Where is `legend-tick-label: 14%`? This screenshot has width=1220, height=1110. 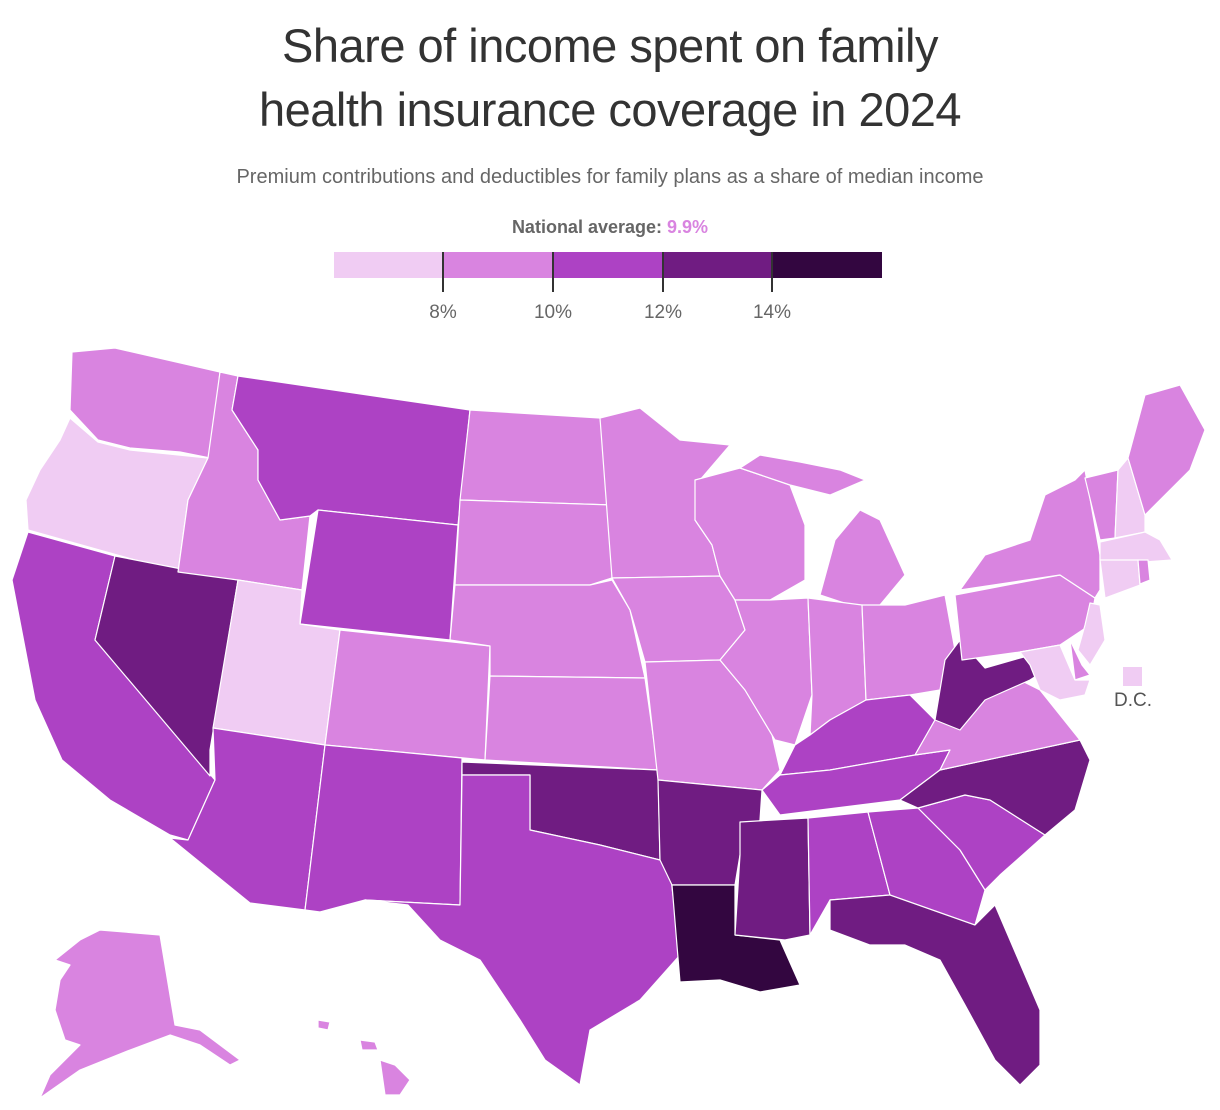 legend-tick-label: 14% is located at coordinates (772, 312).